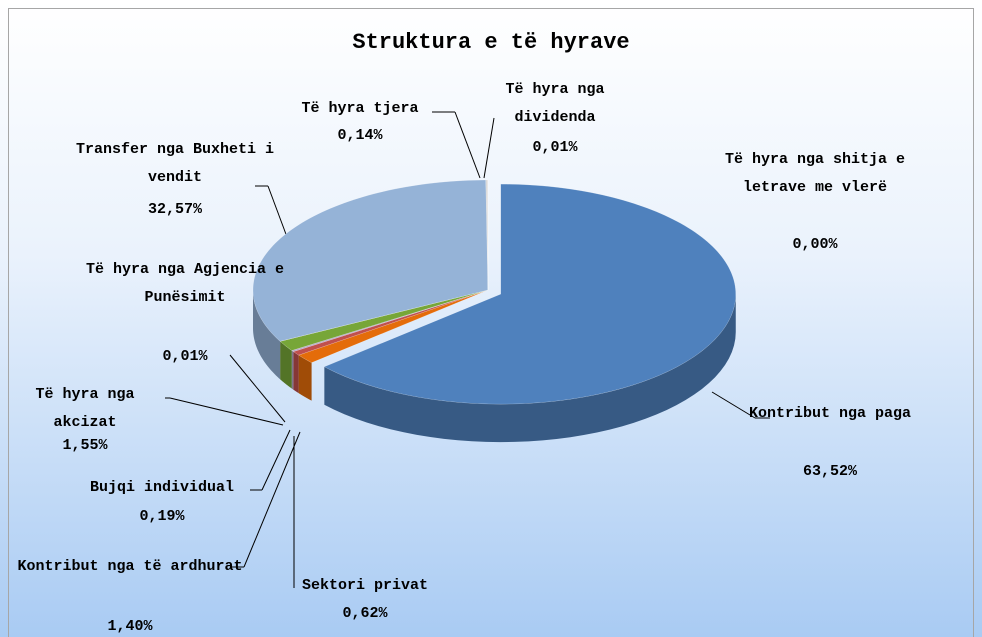  Describe the element at coordinates (130, 566) in the screenshot. I see `slice-label: Kontribut nga të ardhurat` at that location.